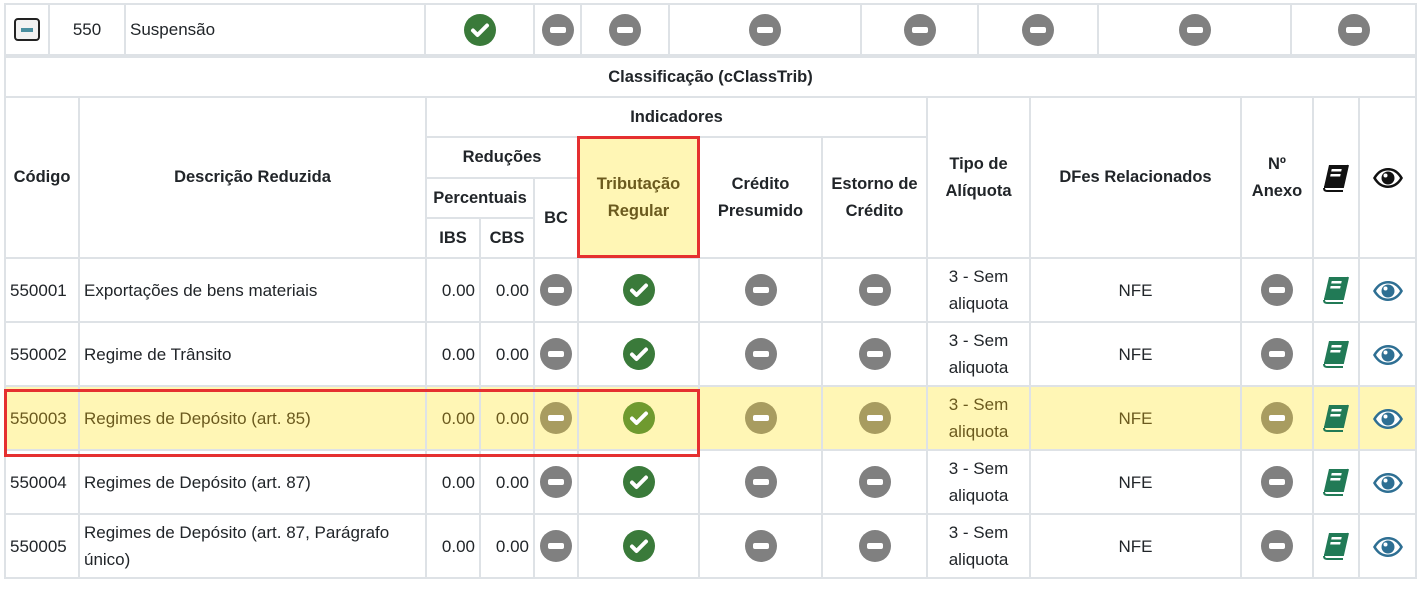  Describe the element at coordinates (42, 290) in the screenshot. I see `codigo-cell: 550001` at that location.